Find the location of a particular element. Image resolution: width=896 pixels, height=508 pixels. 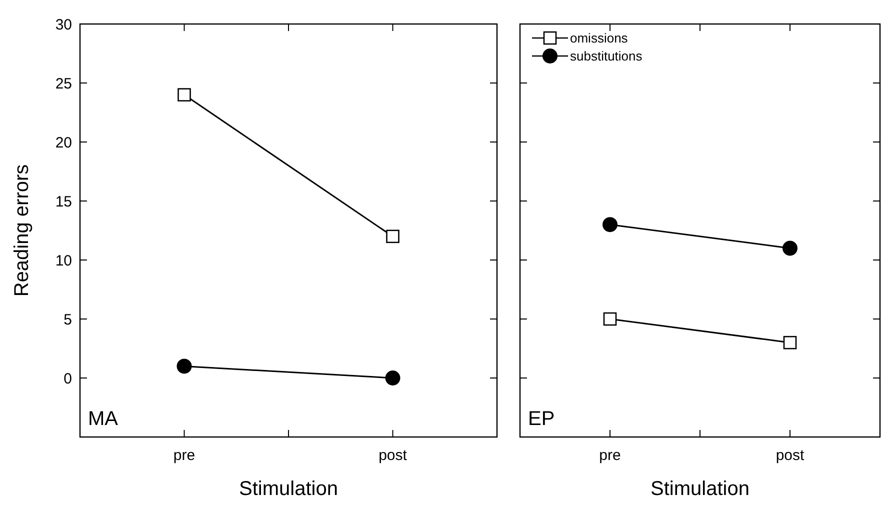

legend-label: substitutions is located at coordinates (606, 56).